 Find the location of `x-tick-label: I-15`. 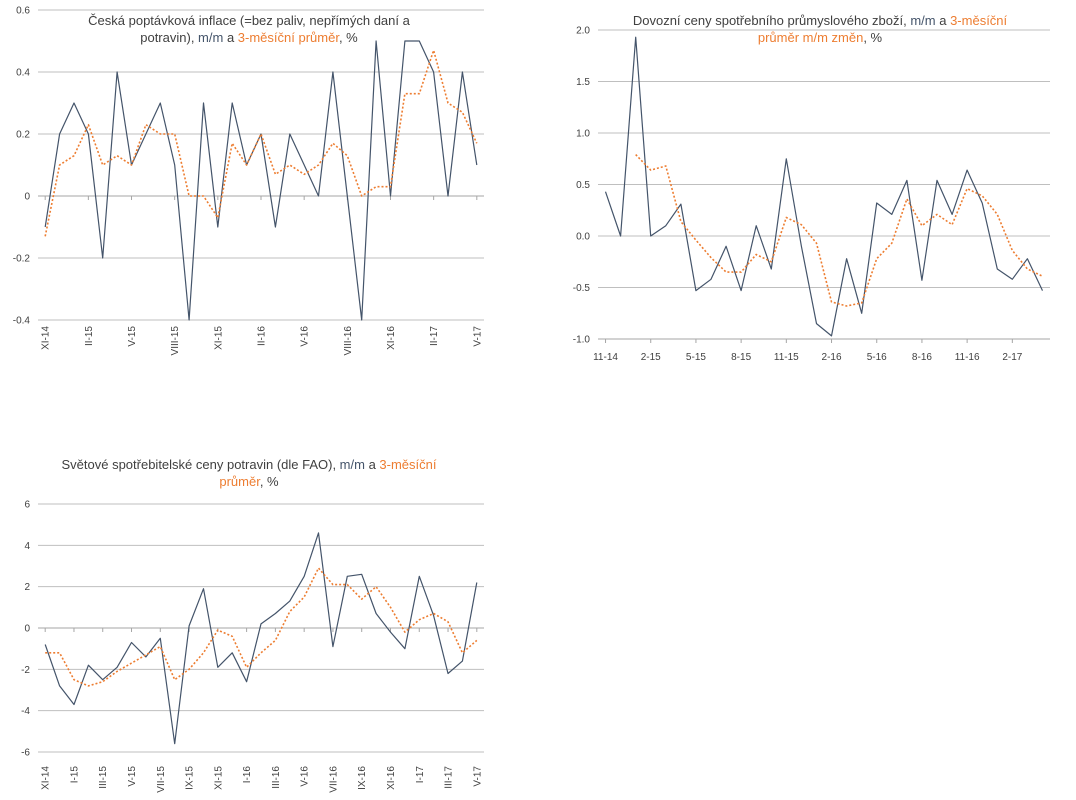

x-tick-label: I-15 is located at coordinates (74, 775).